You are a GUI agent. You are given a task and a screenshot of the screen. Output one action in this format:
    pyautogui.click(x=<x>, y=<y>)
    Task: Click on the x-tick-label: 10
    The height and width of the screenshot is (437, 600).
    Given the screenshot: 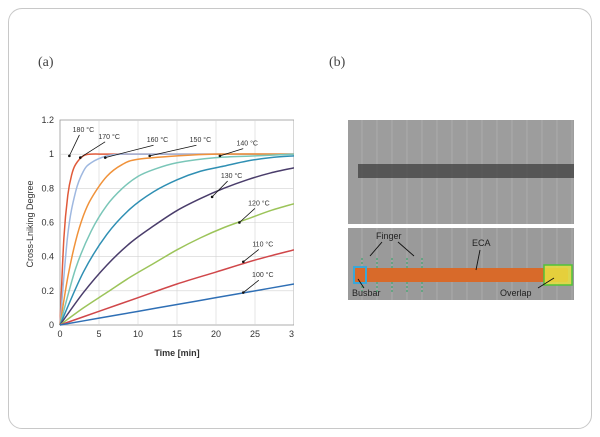 What is the action you would take?
    pyautogui.click(x=138, y=334)
    